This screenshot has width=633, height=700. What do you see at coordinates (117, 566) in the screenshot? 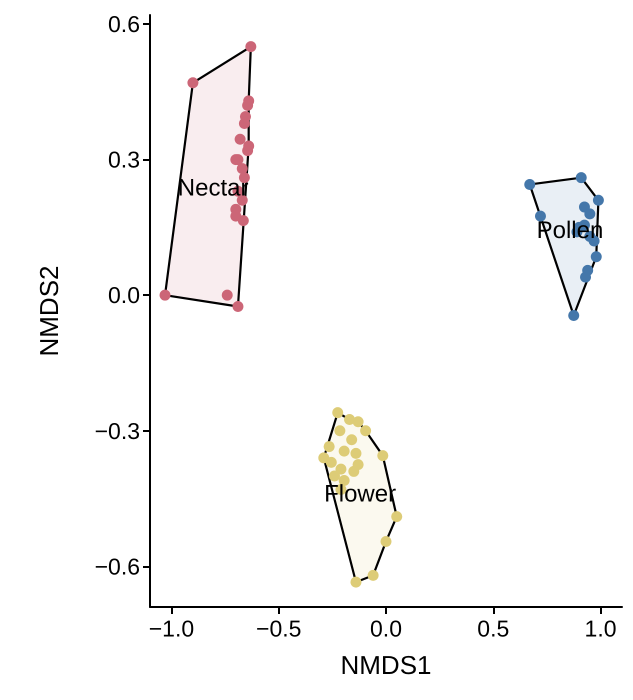
I see `y-tick-label: −0.6` at bounding box center [117, 566].